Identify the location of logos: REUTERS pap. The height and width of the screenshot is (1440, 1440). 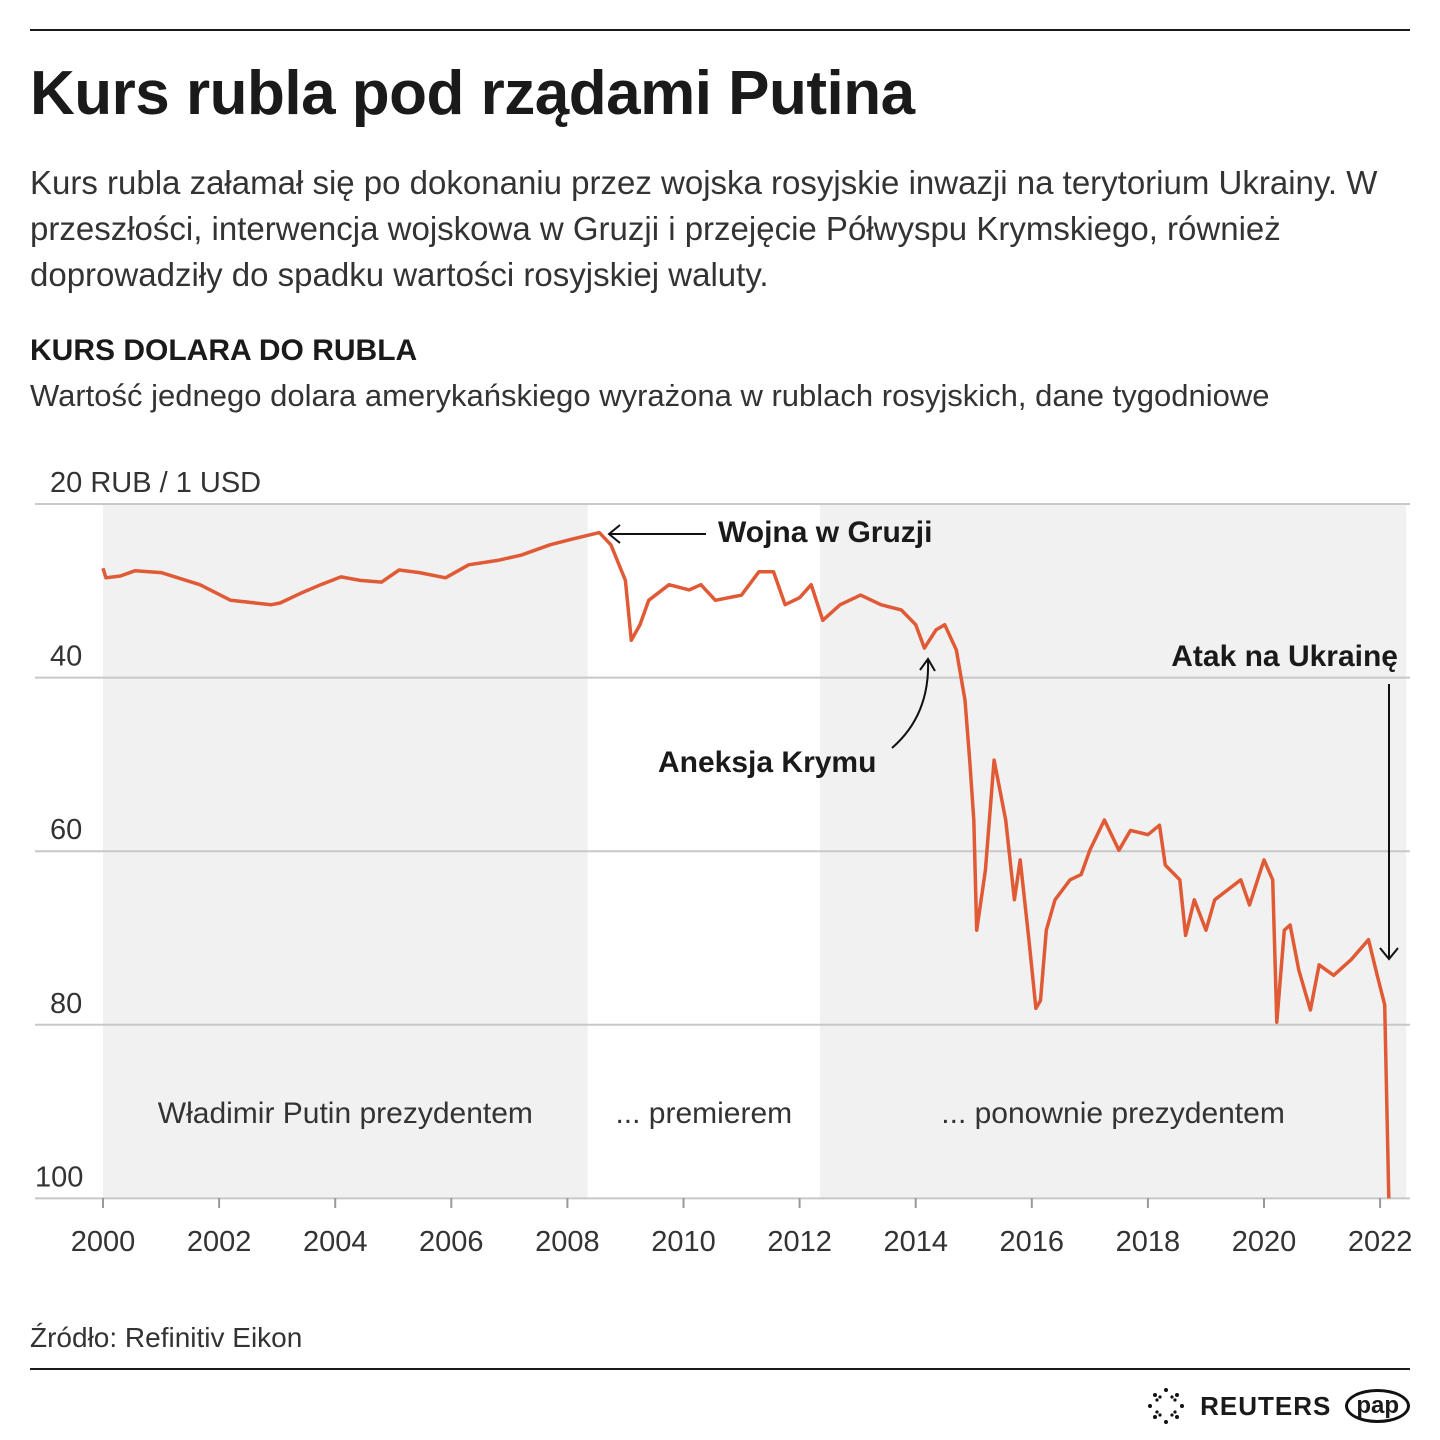
(1278, 1406).